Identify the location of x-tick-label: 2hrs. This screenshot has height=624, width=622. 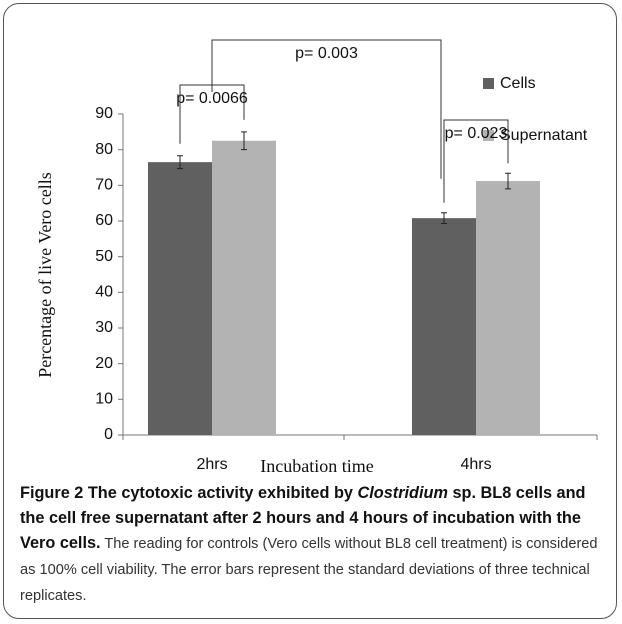
(211, 464).